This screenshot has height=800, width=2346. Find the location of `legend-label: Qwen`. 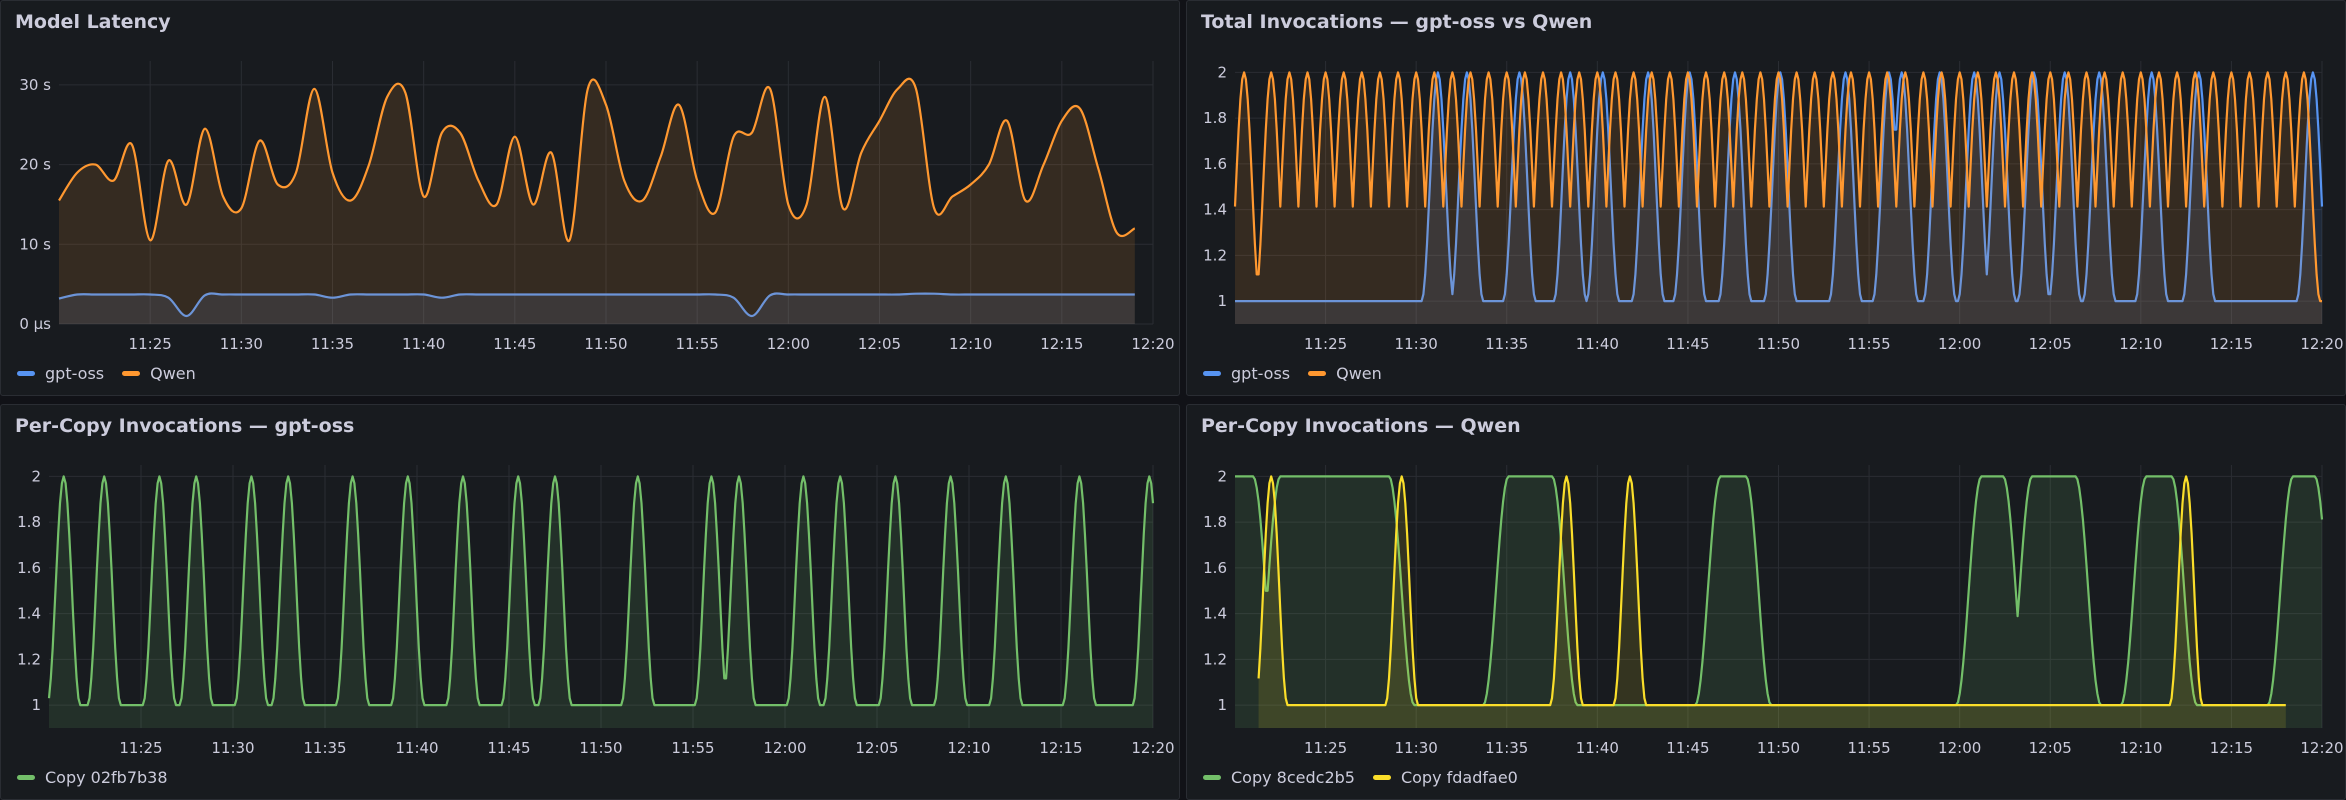

legend-label: Qwen is located at coordinates (1359, 373).